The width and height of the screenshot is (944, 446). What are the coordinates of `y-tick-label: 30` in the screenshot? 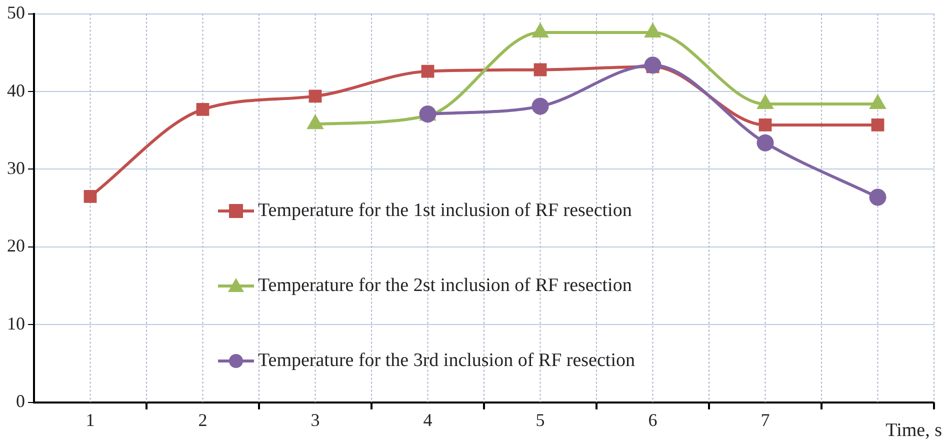 It's located at (16, 168).